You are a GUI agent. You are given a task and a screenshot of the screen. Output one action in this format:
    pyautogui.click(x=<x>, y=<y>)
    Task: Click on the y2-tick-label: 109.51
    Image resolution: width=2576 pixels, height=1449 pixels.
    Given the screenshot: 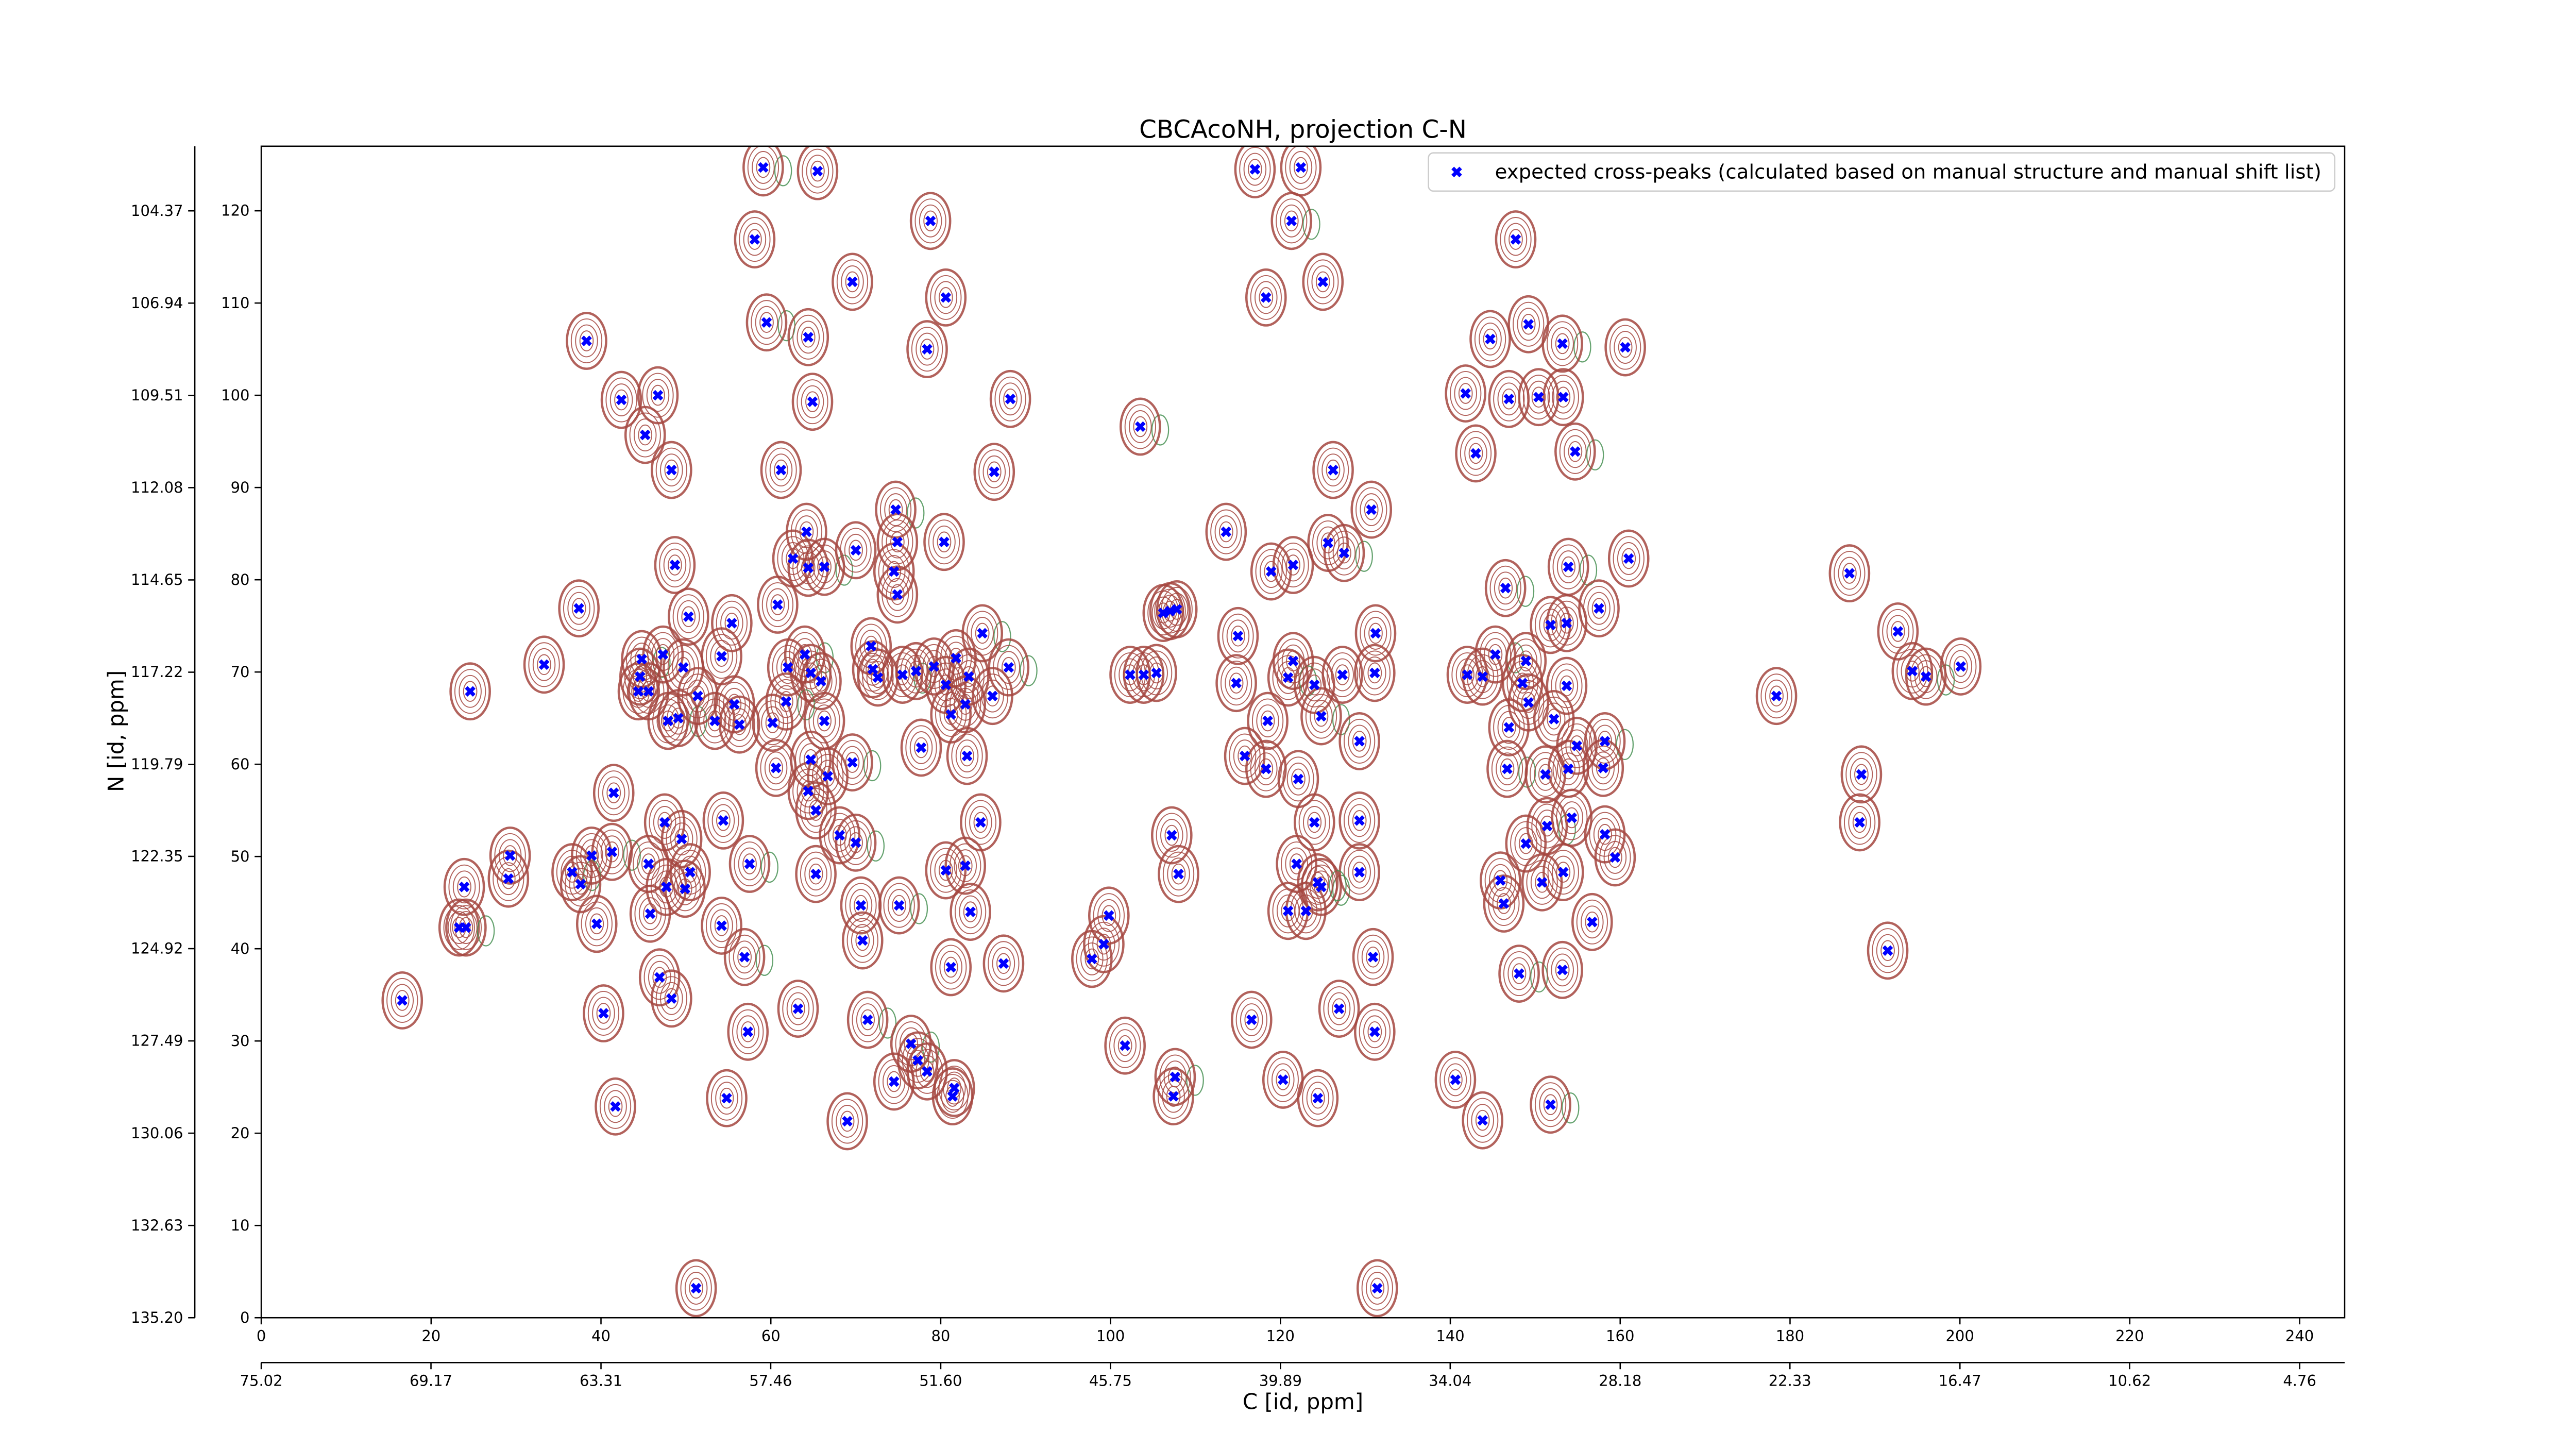 What is the action you would take?
    pyautogui.click(x=157, y=395)
    